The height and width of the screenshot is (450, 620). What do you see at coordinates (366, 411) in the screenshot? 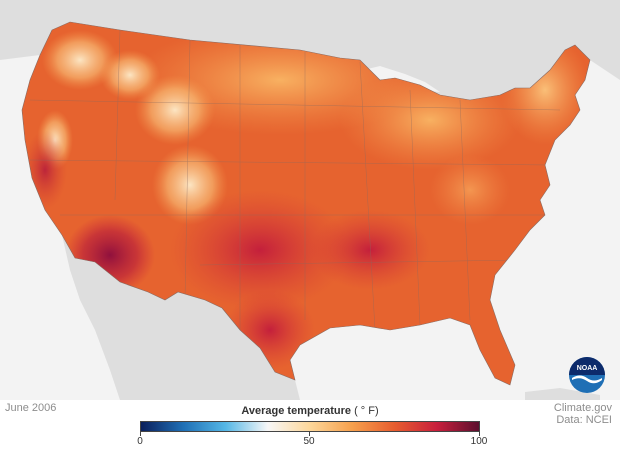
I see `legend-unit: ( ° F)` at bounding box center [366, 411].